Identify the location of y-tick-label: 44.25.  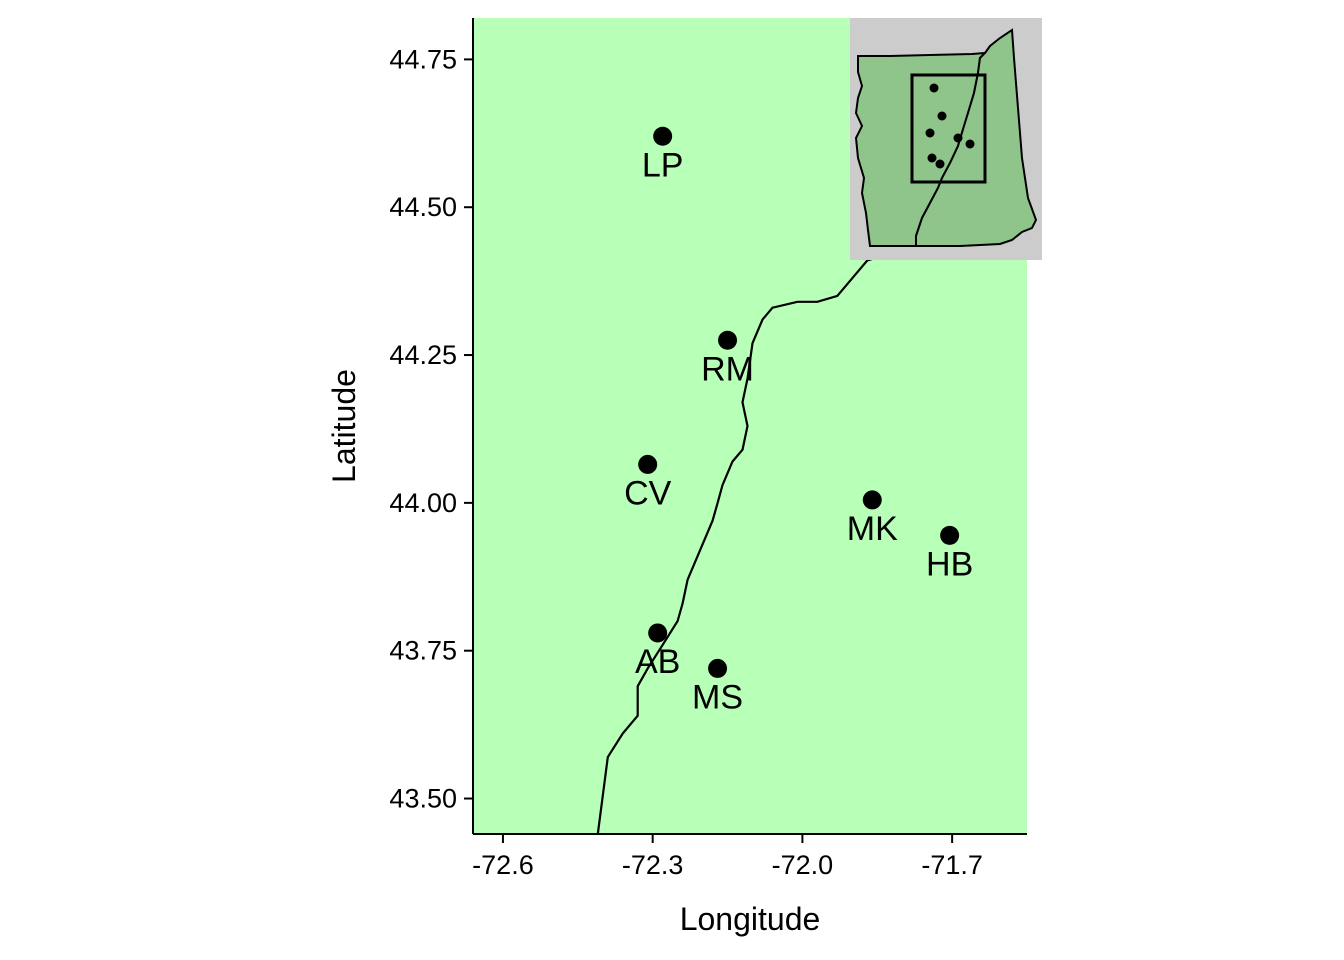
(423, 355).